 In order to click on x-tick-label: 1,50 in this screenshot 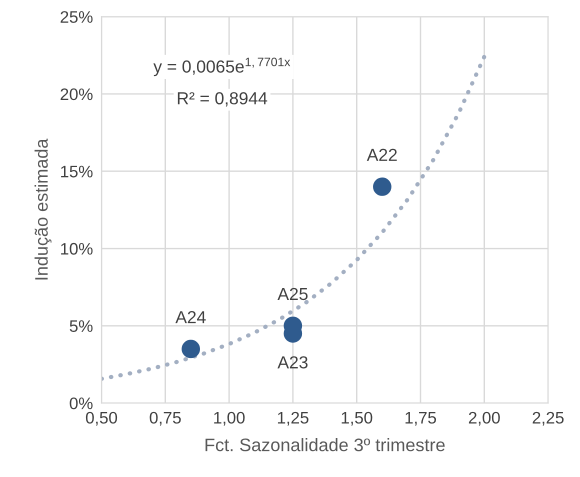, I will do `click(357, 419)`.